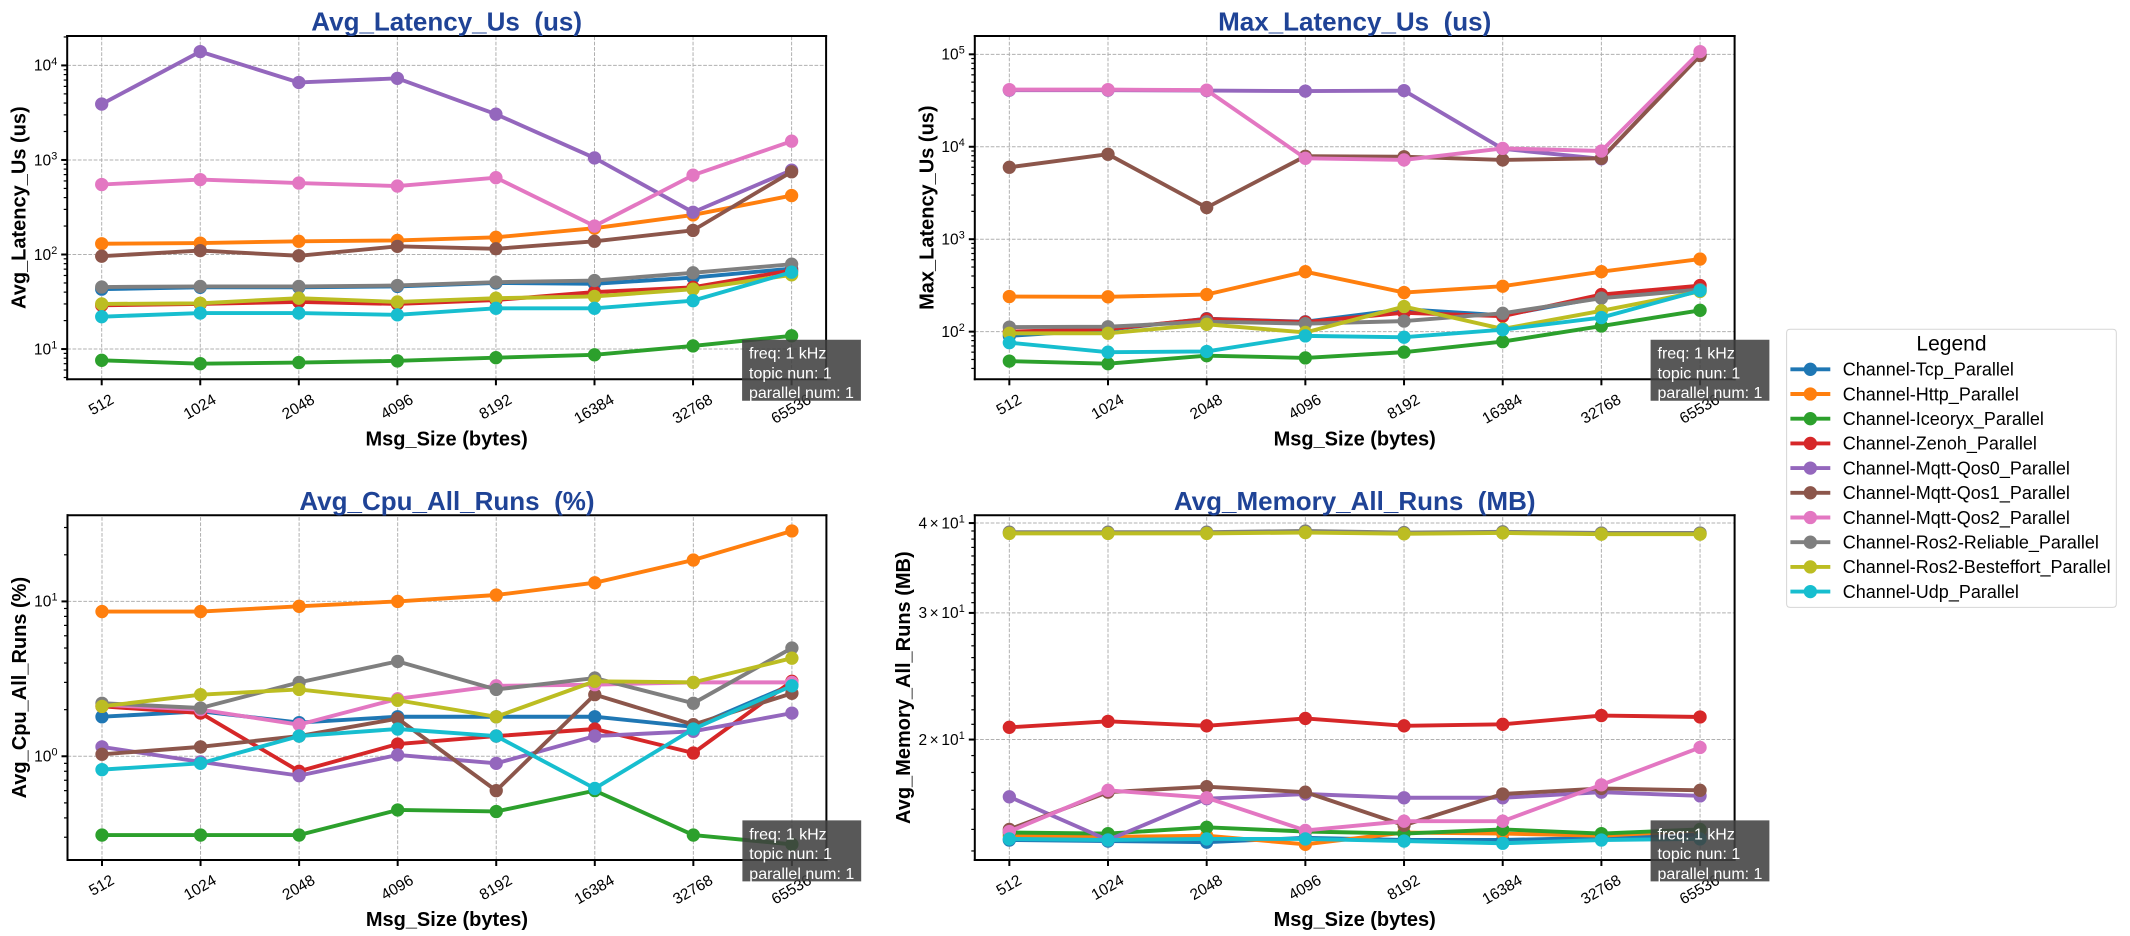 The image size is (2130, 936). What do you see at coordinates (941, 612) in the screenshot?
I see `svg-text:3 × 1: 3 × 1 0 1` at bounding box center [941, 612].